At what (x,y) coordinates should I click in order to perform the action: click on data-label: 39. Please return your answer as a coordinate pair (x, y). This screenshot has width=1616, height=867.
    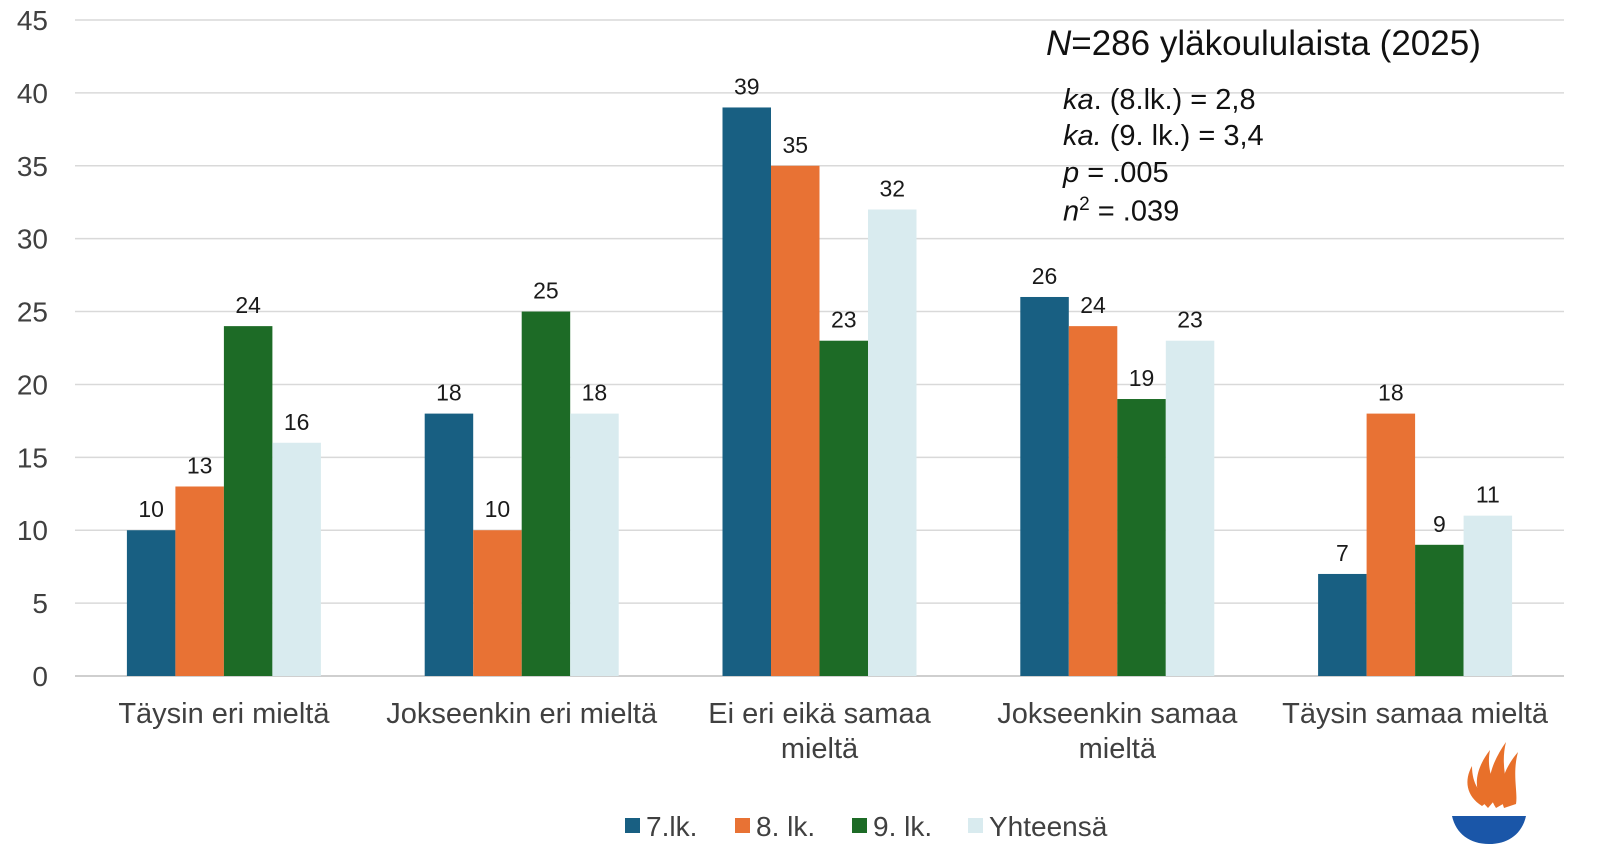
    Looking at the image, I should click on (747, 86).